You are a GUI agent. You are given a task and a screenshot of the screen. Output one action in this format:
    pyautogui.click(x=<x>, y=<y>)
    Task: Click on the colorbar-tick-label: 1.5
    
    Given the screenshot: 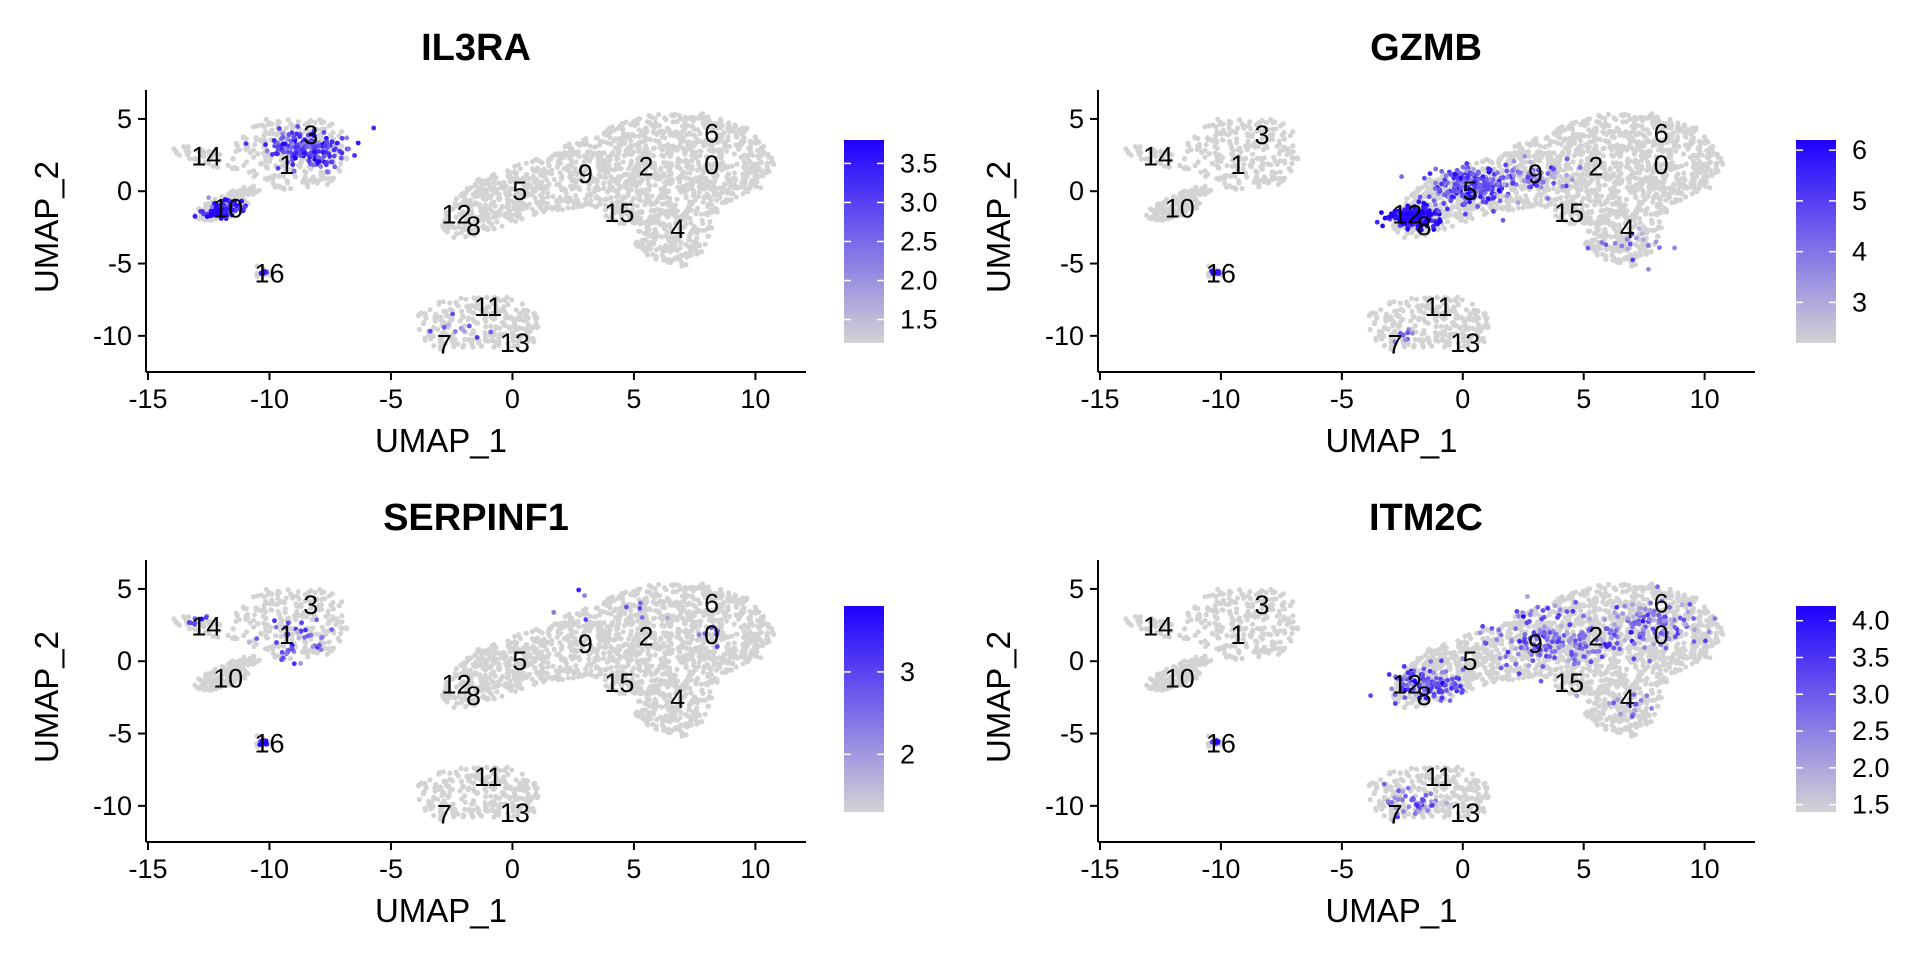 What is the action you would take?
    pyautogui.click(x=919, y=320)
    